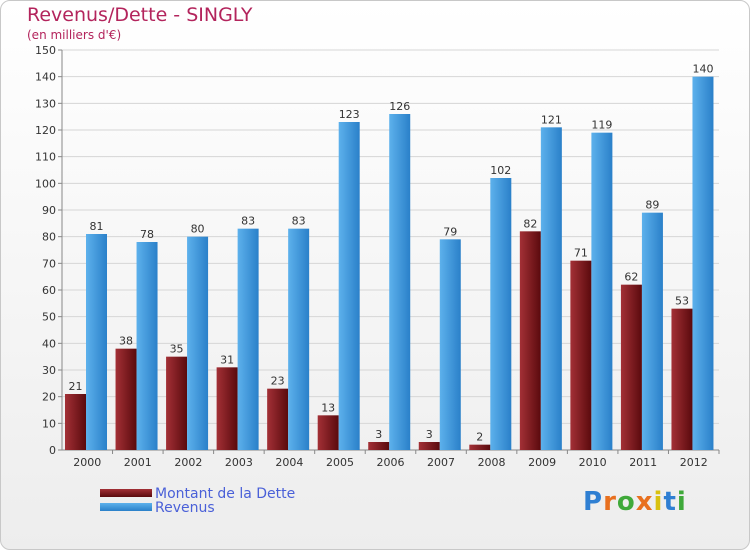  I want to click on y-tick-label: 100, so click(45, 183).